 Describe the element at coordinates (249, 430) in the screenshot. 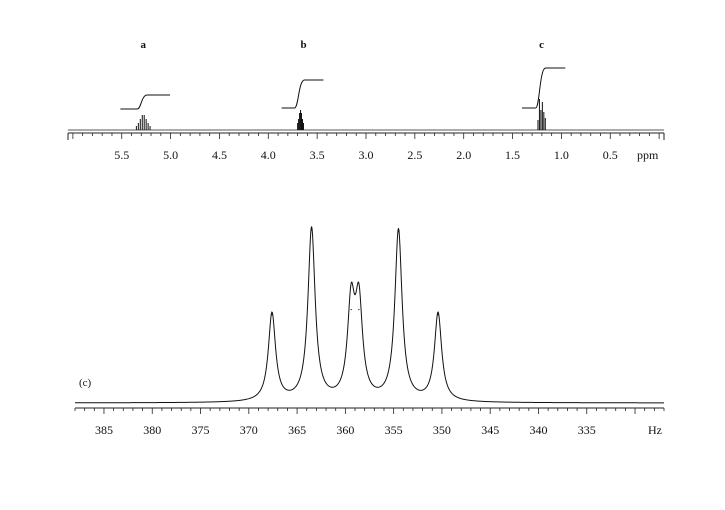

I see `hz-tick-label: 370` at that location.